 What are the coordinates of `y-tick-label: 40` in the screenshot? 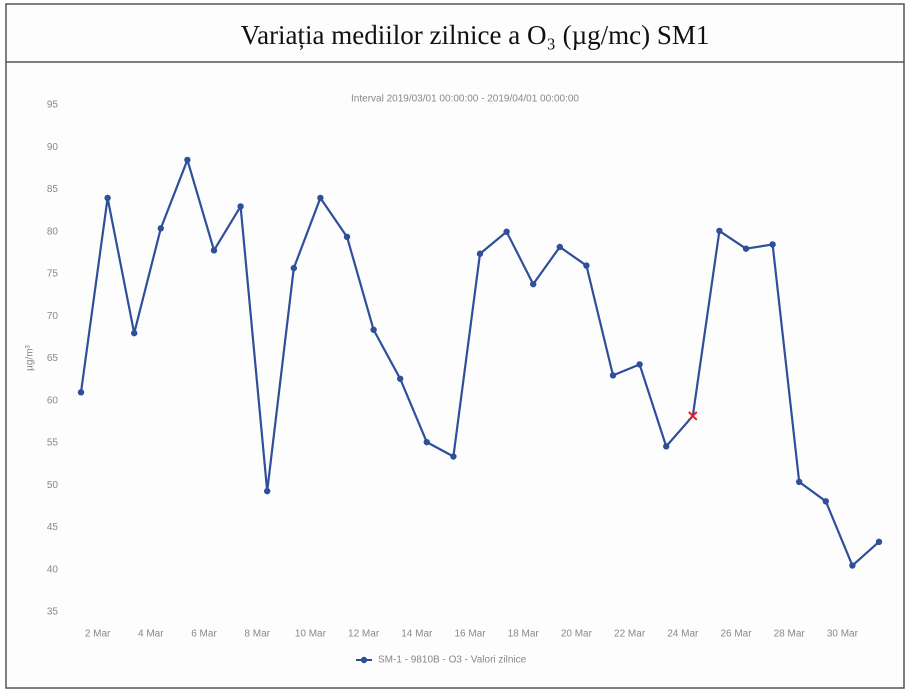 It's located at (53, 569).